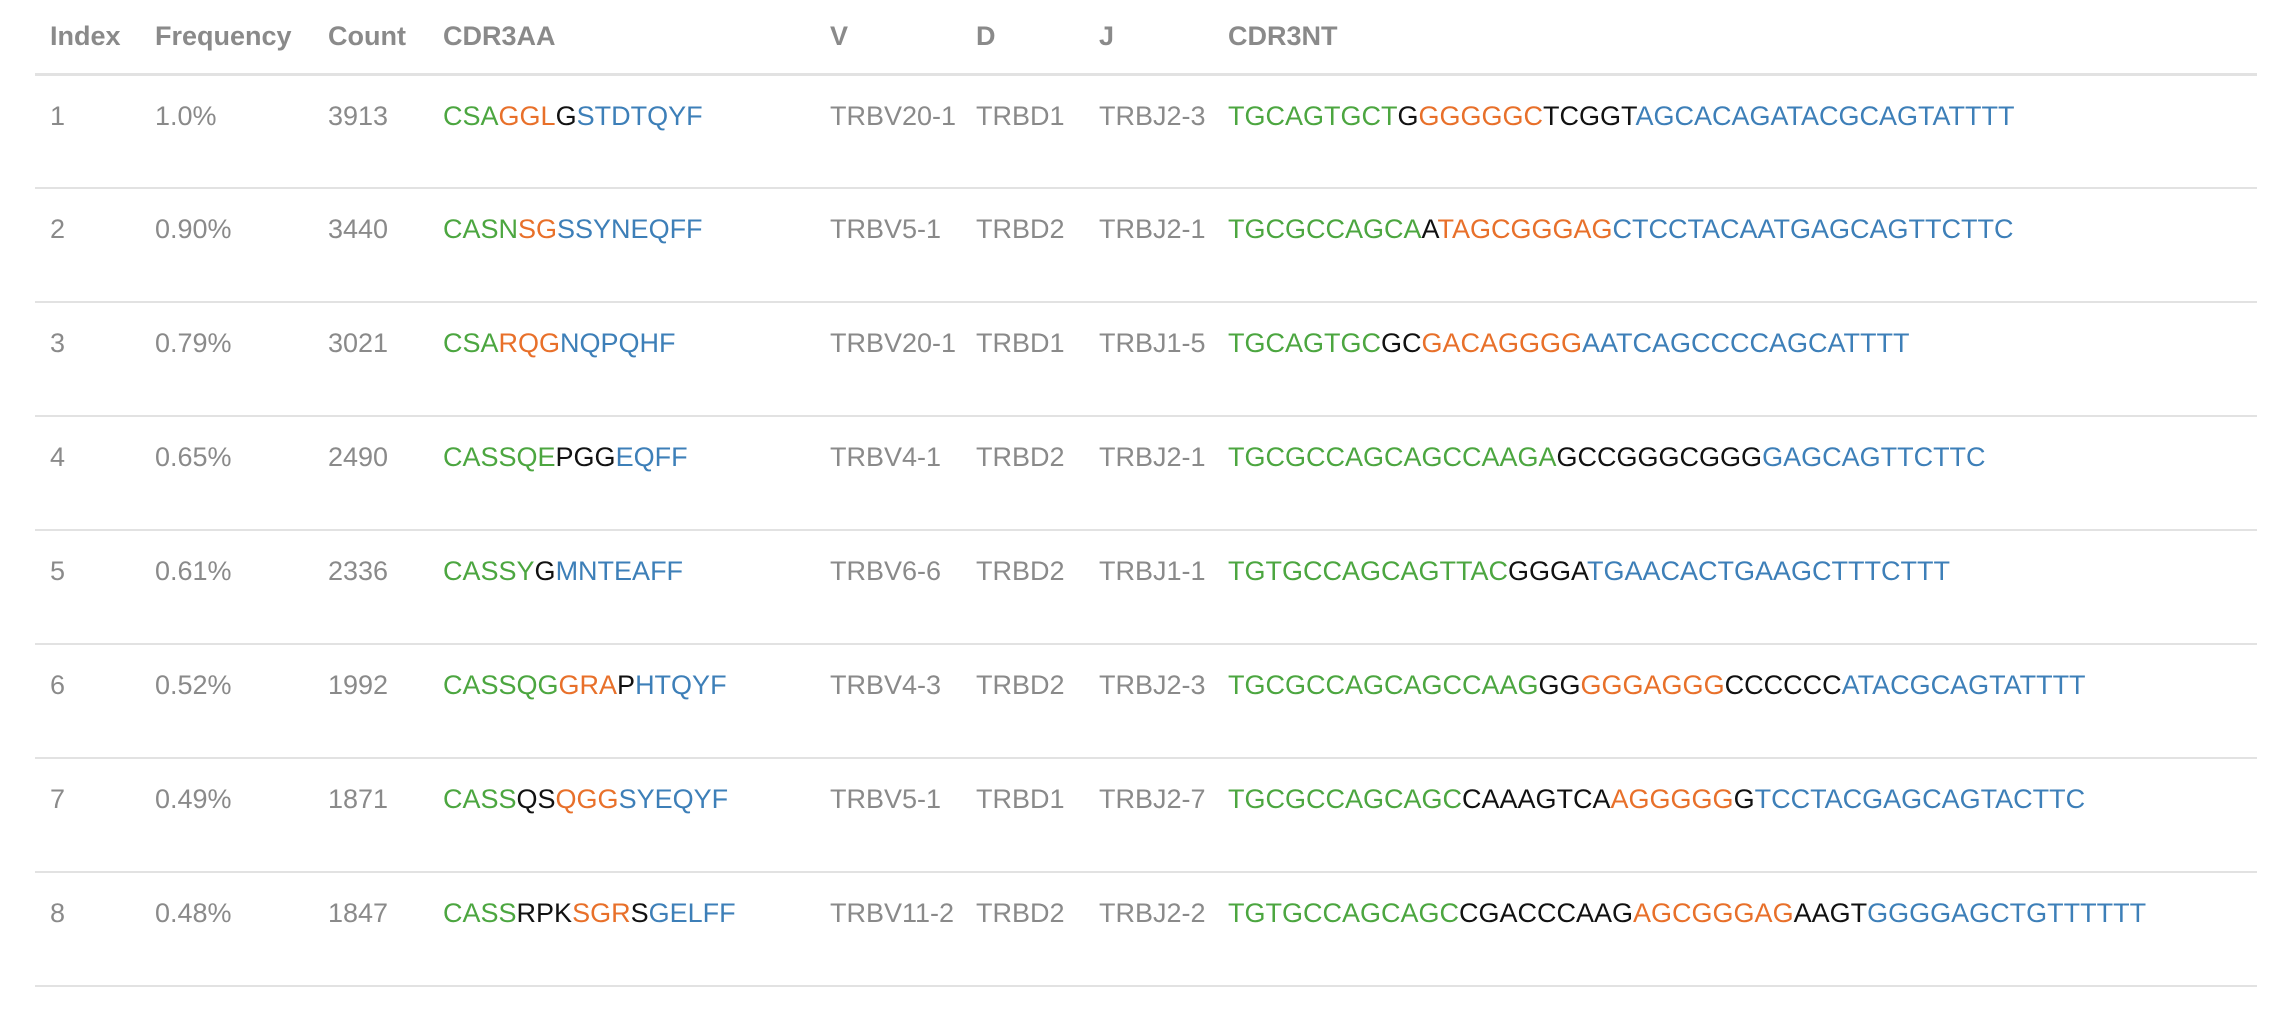  Describe the element at coordinates (527, 115) in the screenshot. I see `segment-d: GGL` at that location.